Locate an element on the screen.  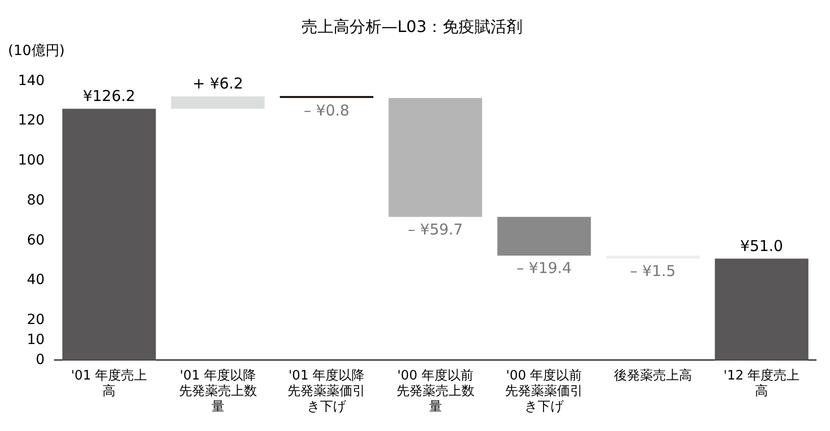
data-label: ¥51.0 is located at coordinates (762, 245).